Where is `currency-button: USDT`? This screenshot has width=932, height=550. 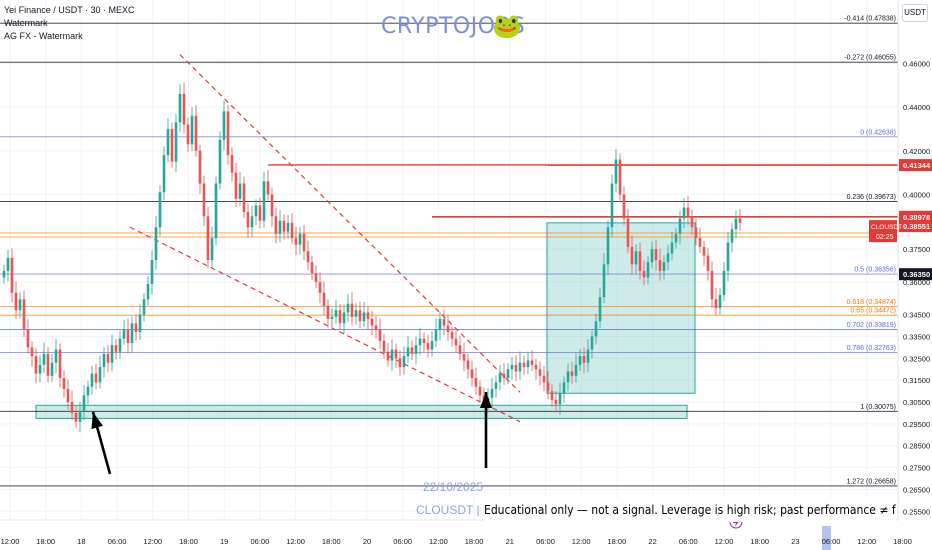 currency-button: USDT is located at coordinates (915, 13).